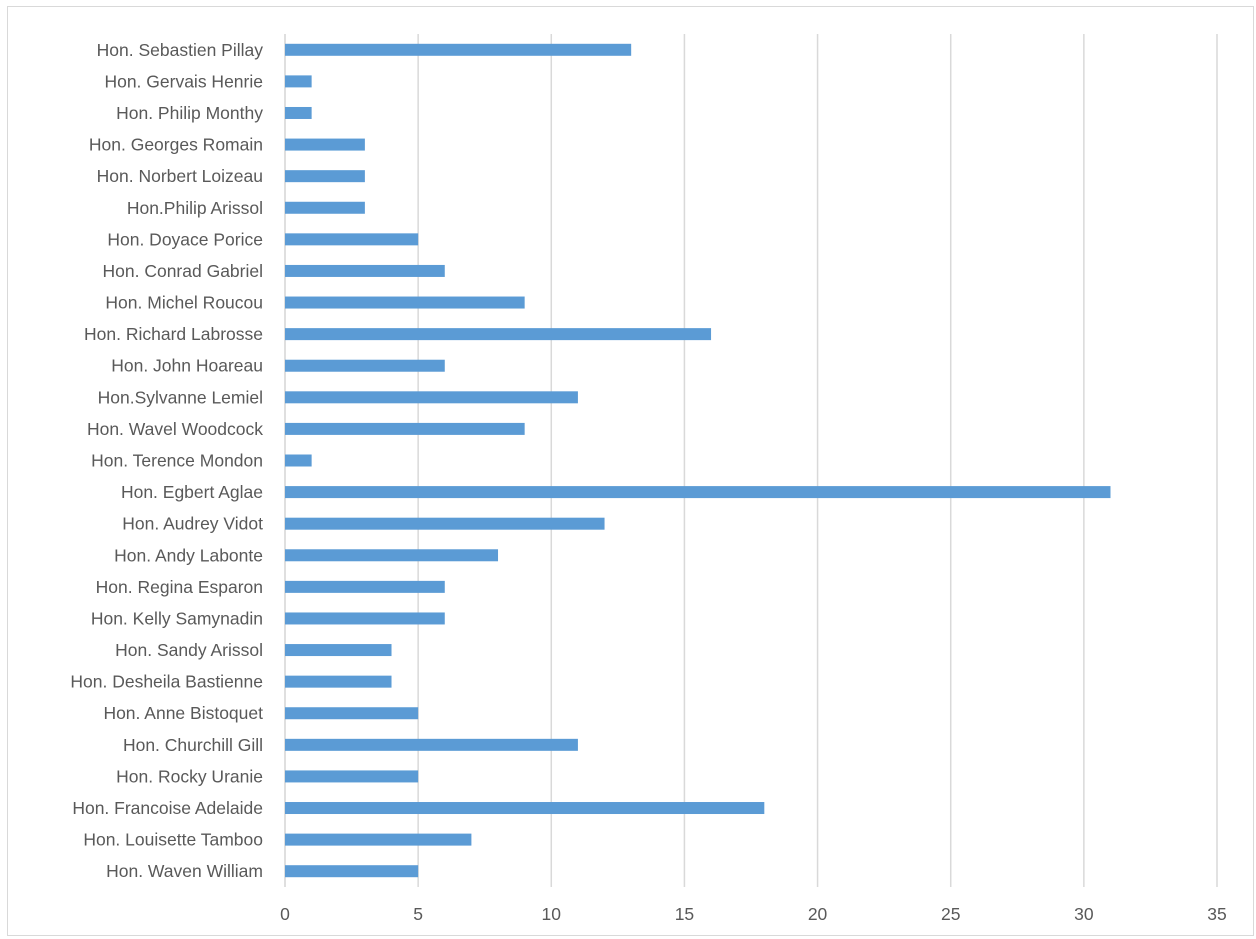  What do you see at coordinates (189, 650) in the screenshot?
I see `category-label: Hon. Sandy Arissol` at bounding box center [189, 650].